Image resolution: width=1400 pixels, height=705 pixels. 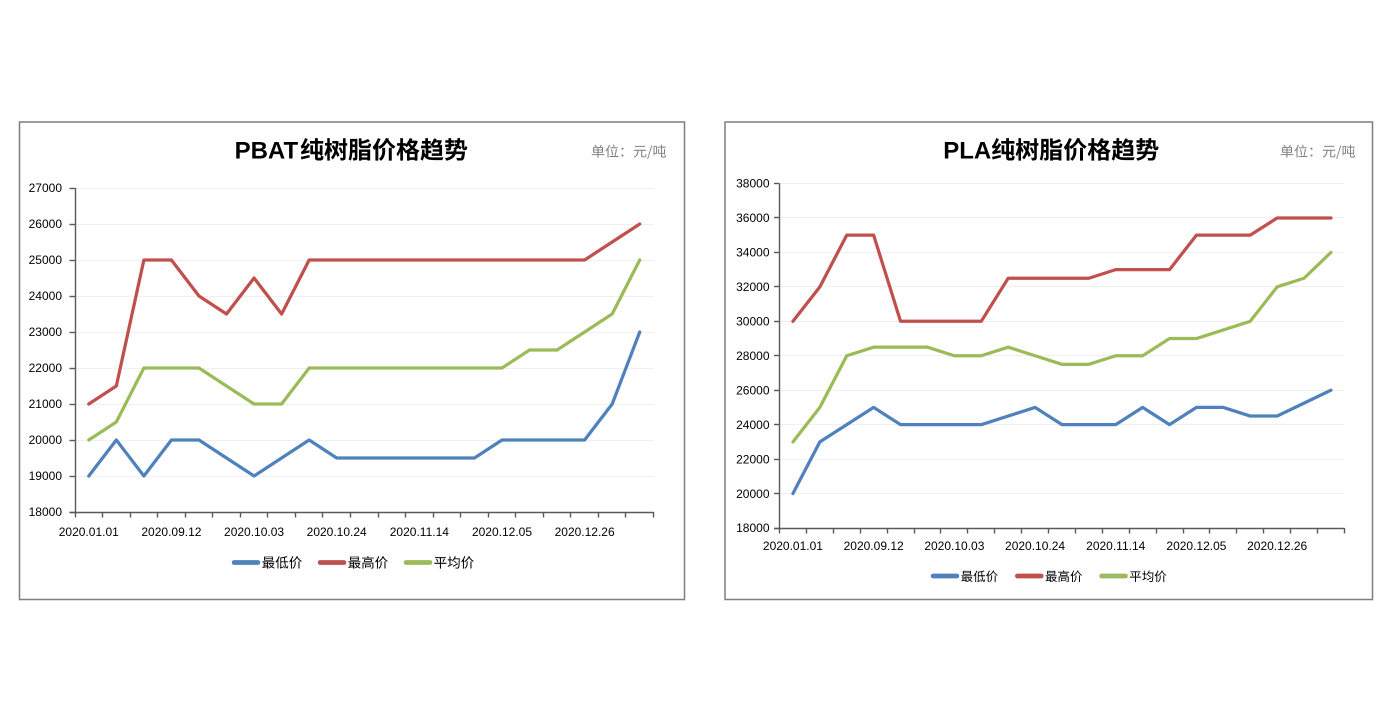 What do you see at coordinates (753, 253) in the screenshot?
I see `svg-text: 34000` at bounding box center [753, 253].